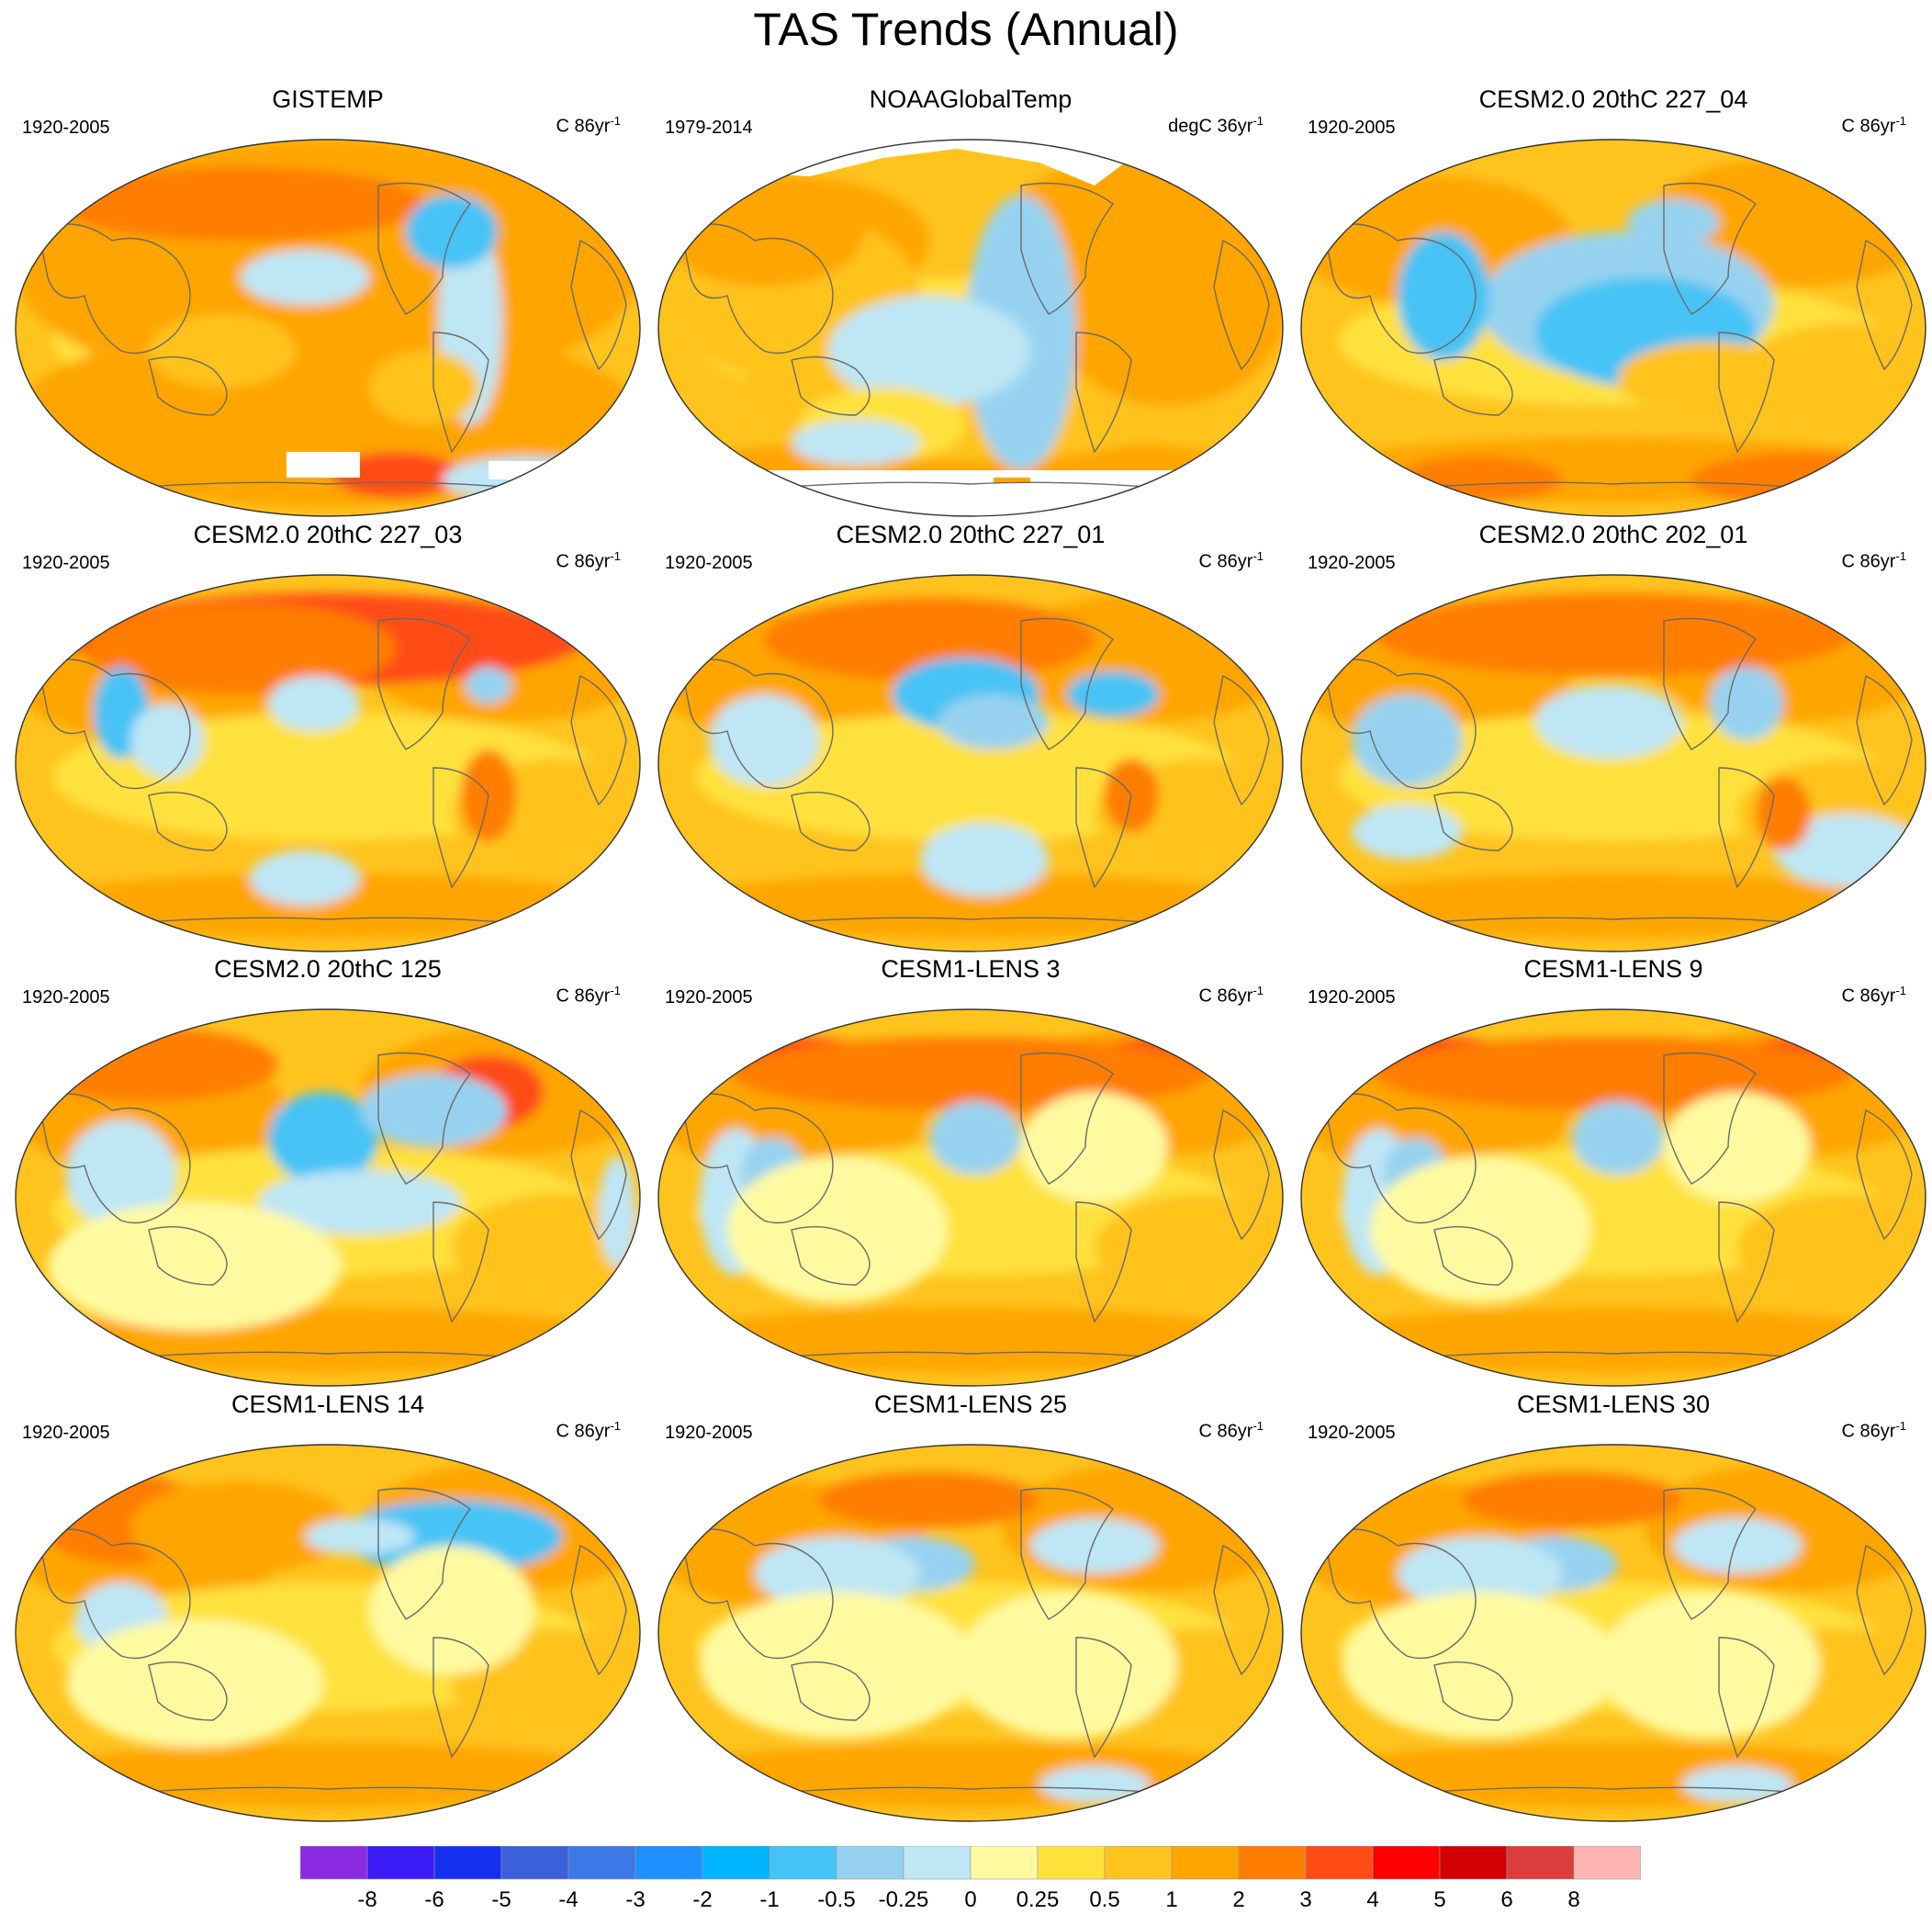  I want to click on map-panel: CESM1-LENS 14 1920-2005 C 86yr-1, so click(328, 1606).